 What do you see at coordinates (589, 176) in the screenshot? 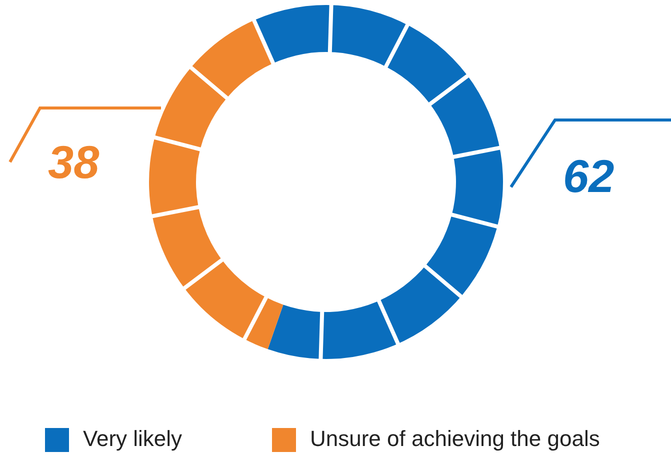
I see `data-label: 62` at bounding box center [589, 176].